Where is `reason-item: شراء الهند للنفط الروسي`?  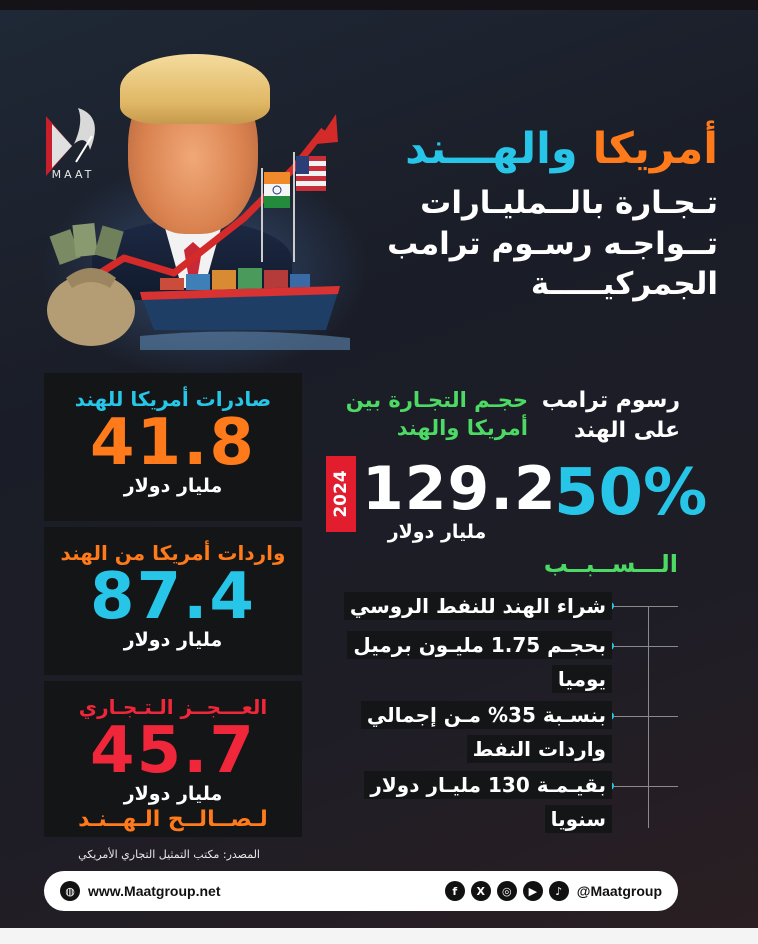
reason-item: شراء الهند للنفط الروسي is located at coordinates (464, 606).